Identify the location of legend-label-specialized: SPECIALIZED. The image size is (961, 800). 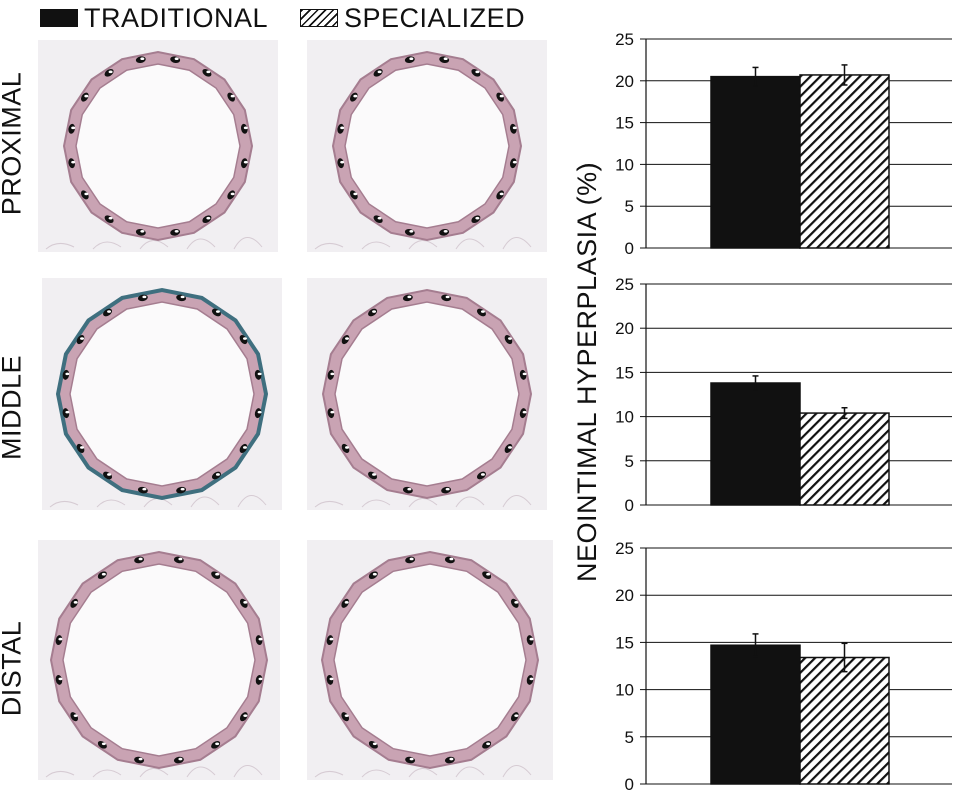
(435, 17).